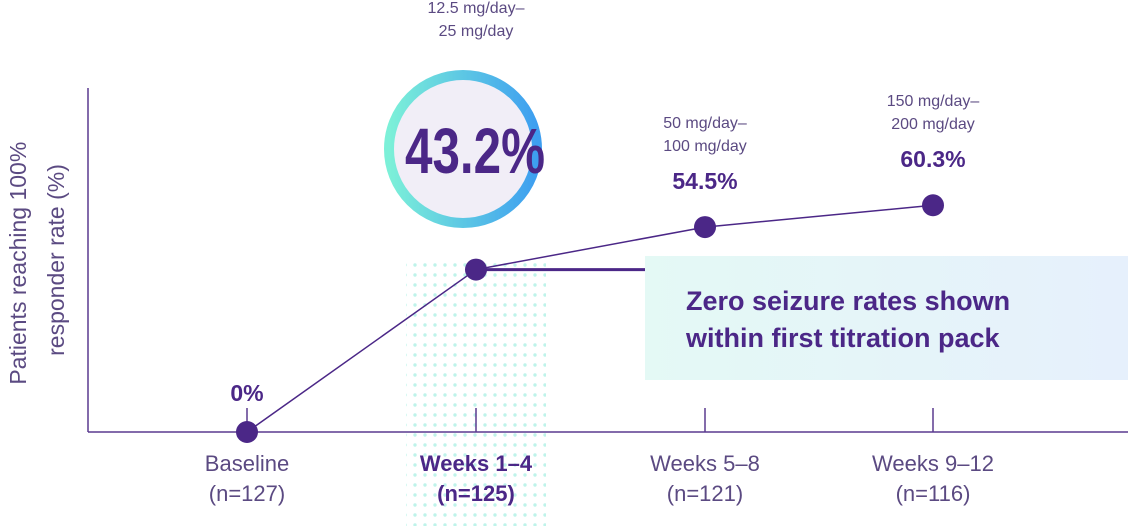 This screenshot has height=531, width=1128. What do you see at coordinates (476, 31) in the screenshot?
I see `dose-label-2-line-2: 25 mg/day` at bounding box center [476, 31].